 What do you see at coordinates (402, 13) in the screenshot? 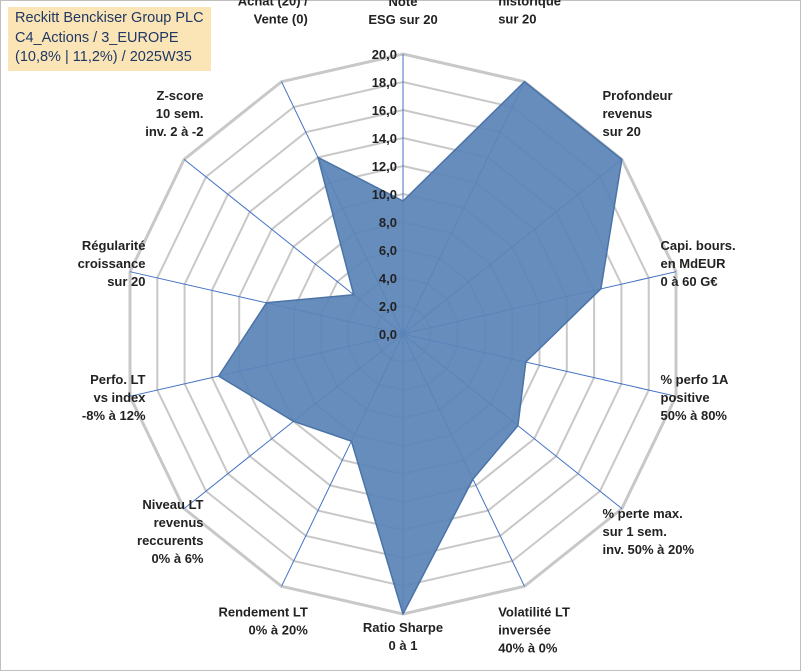
I see `category-label: Note ESG sur 20` at bounding box center [402, 13].